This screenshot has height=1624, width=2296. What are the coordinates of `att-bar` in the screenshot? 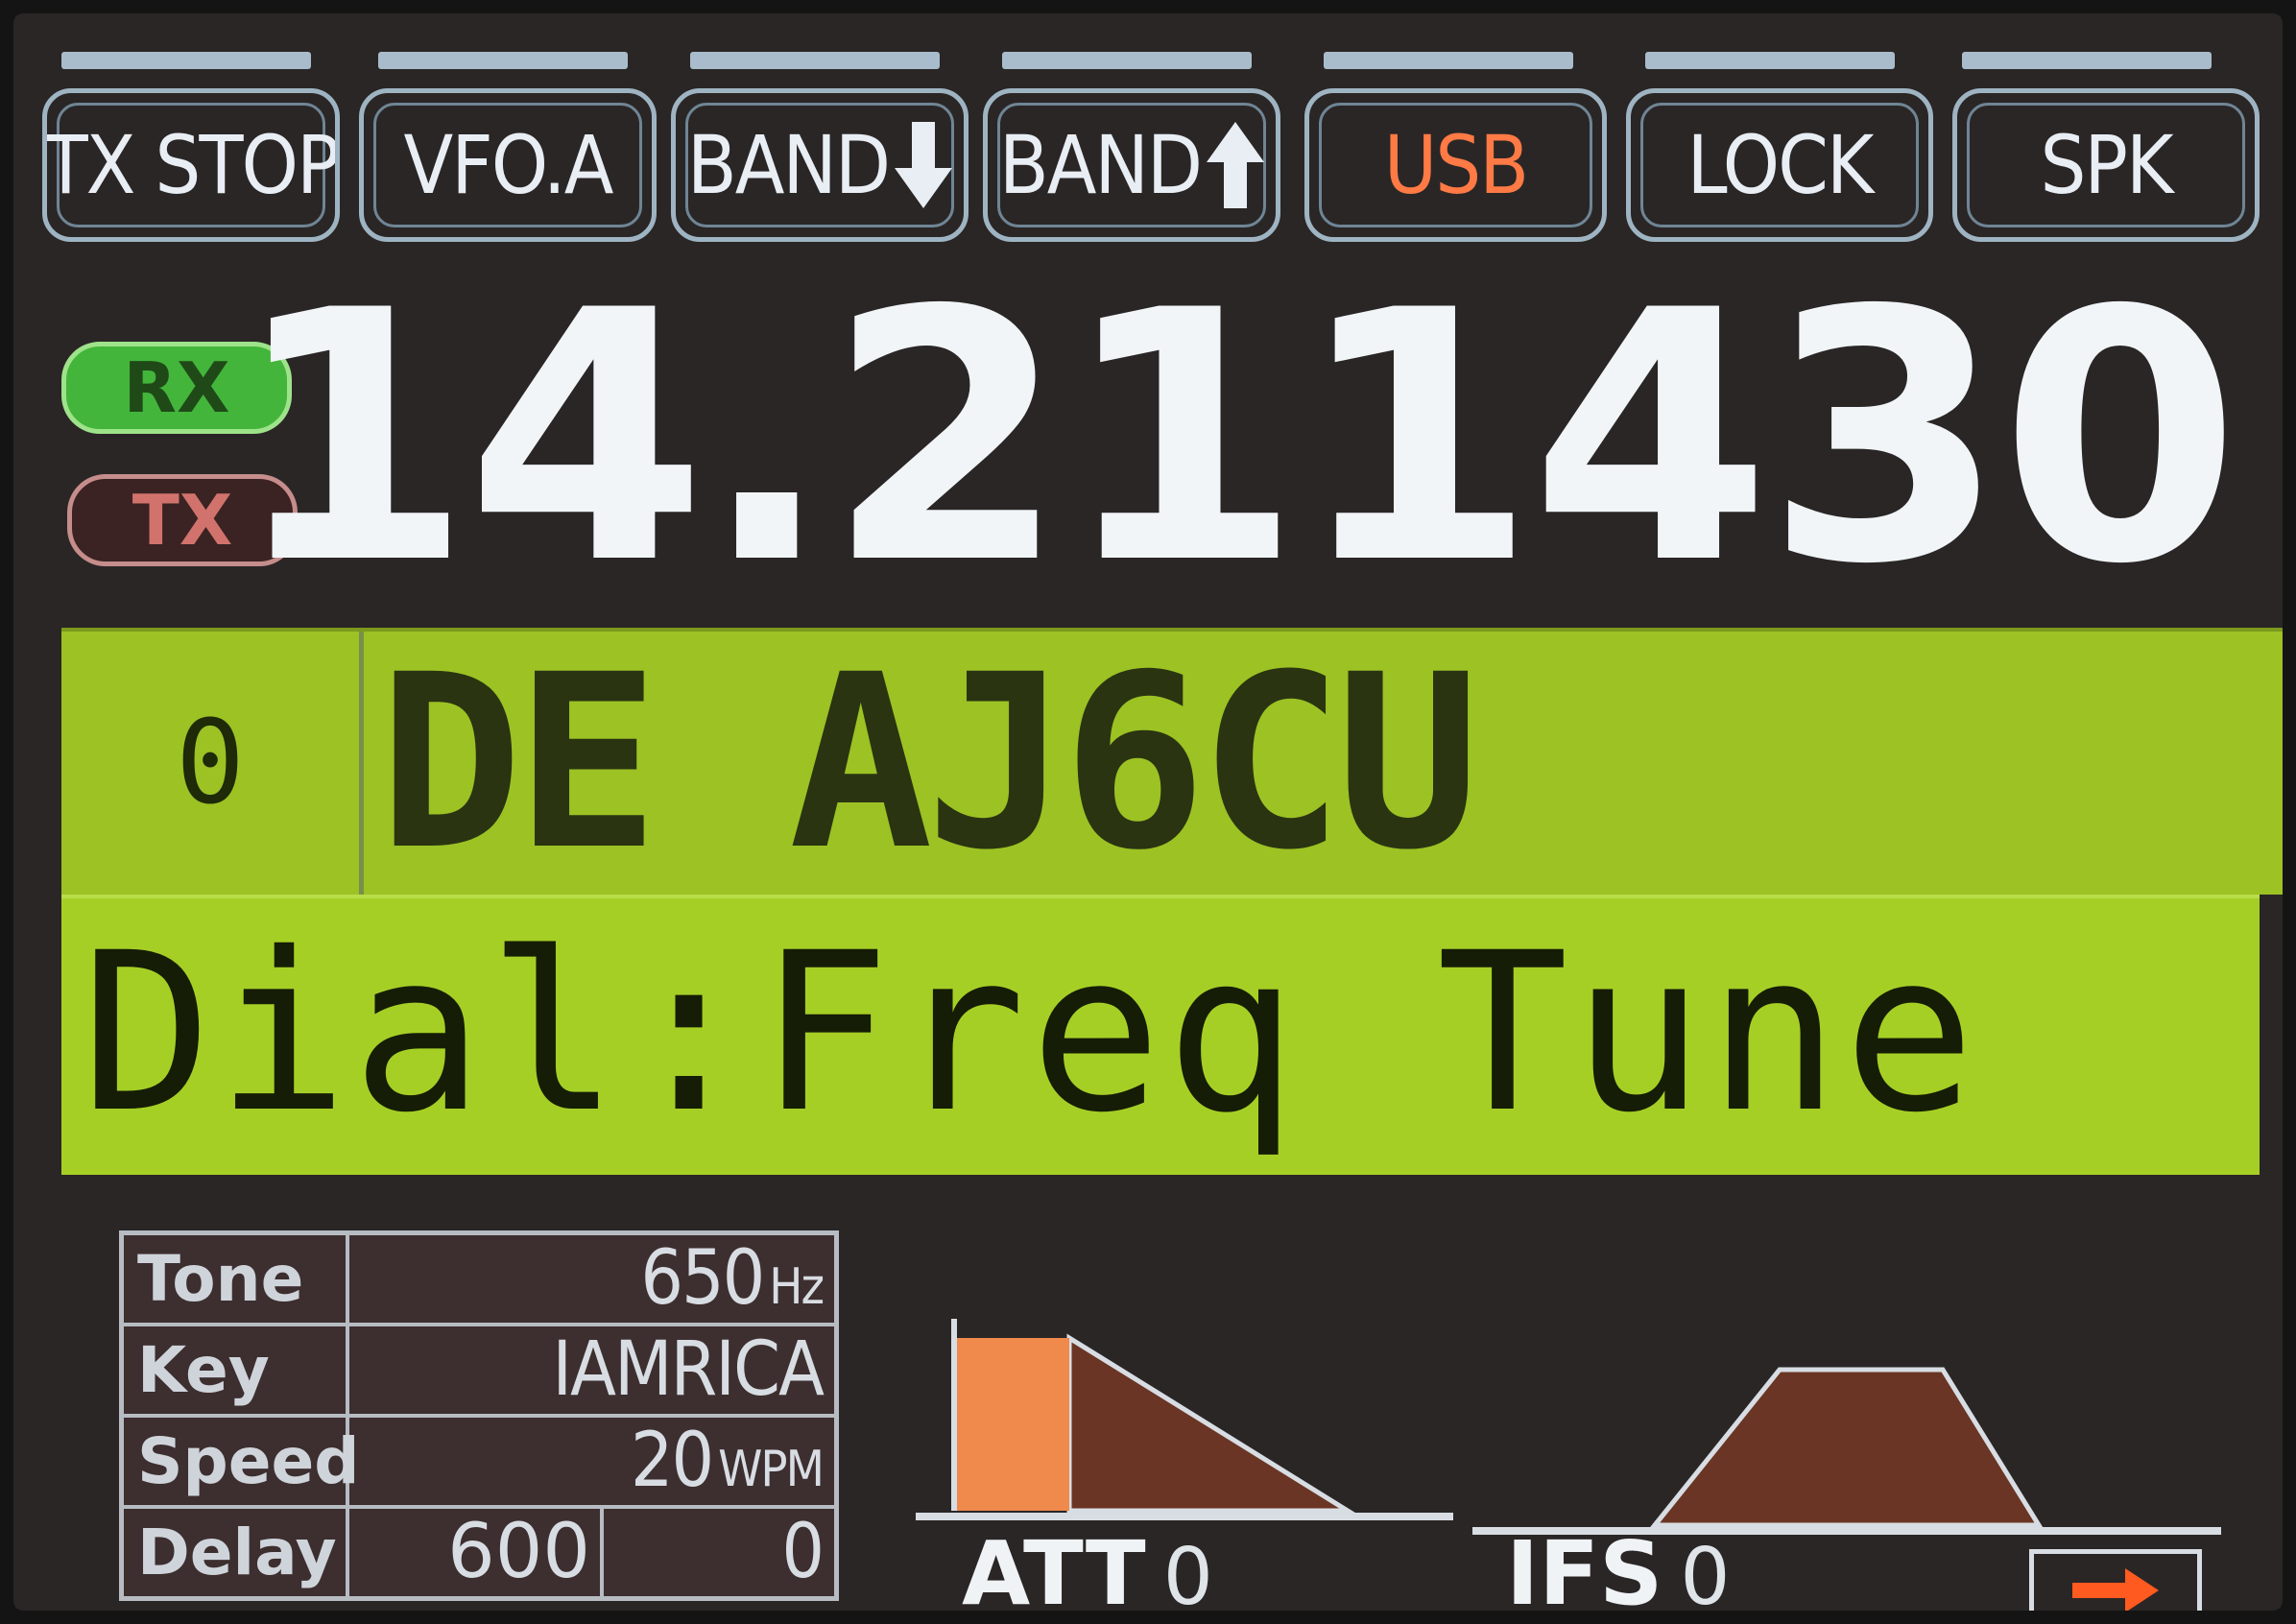 It's located at (1012, 1424).